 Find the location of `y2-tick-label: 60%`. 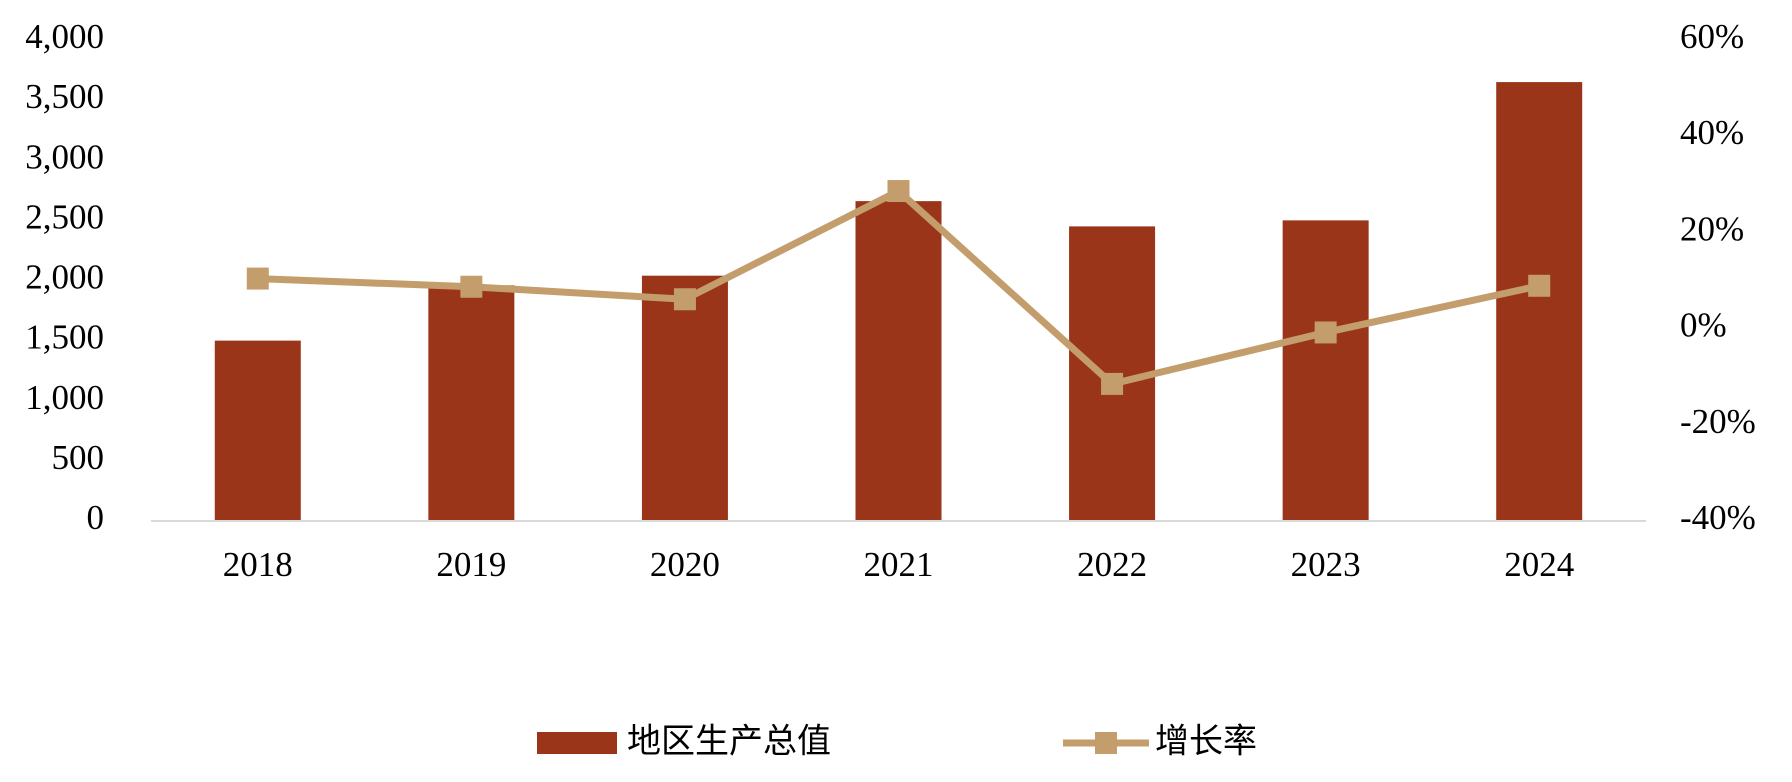

y2-tick-label: 60% is located at coordinates (1712, 36).